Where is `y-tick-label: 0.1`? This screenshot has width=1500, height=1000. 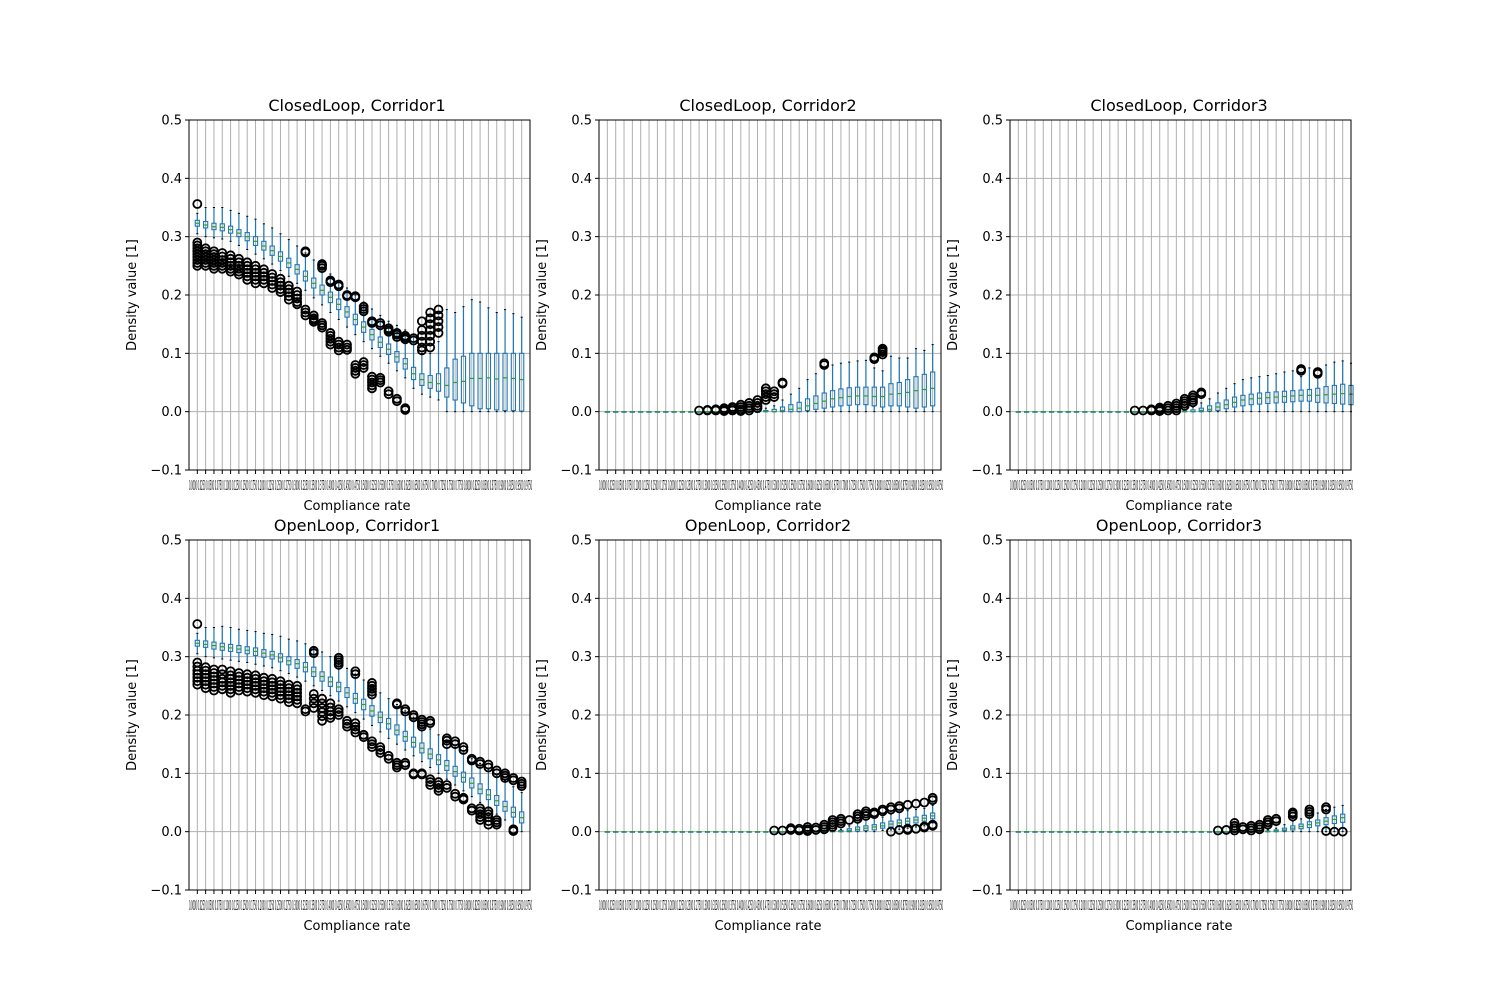 y-tick-label: 0.1 is located at coordinates (171, 354).